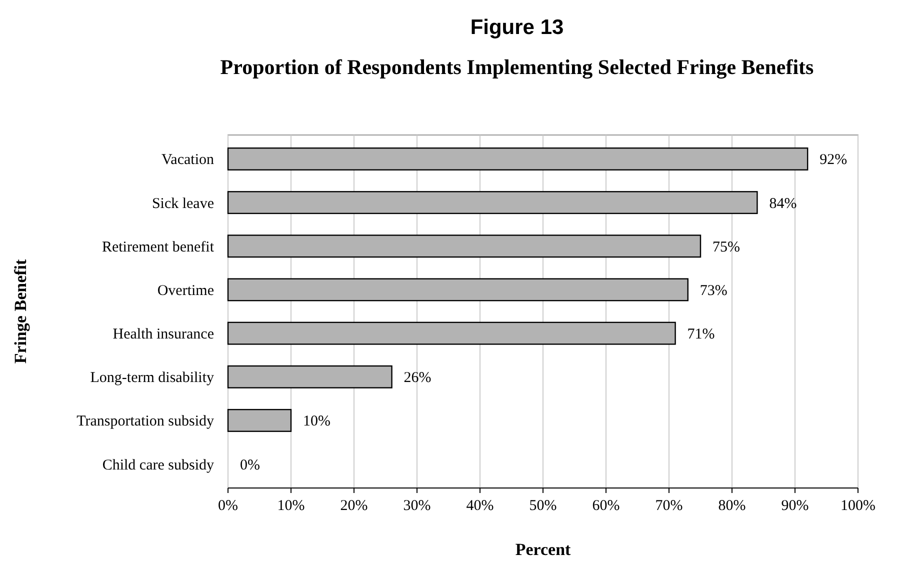 The image size is (903, 573). What do you see at coordinates (418, 378) in the screenshot?
I see `data-label: 26%` at bounding box center [418, 378].